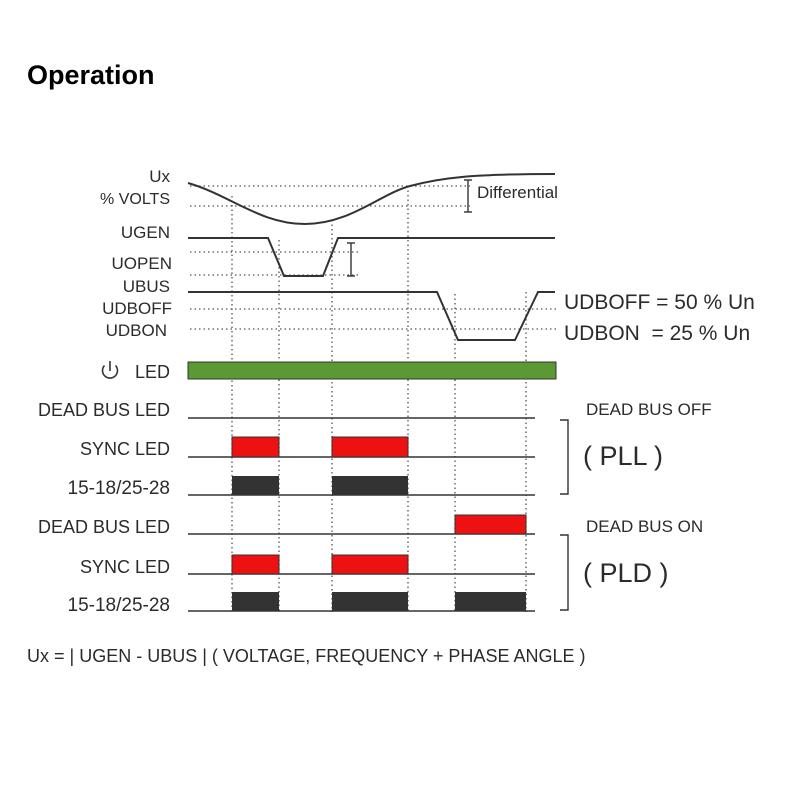  What do you see at coordinates (146, 286) in the screenshot?
I see `ubus-label: UBUS` at bounding box center [146, 286].